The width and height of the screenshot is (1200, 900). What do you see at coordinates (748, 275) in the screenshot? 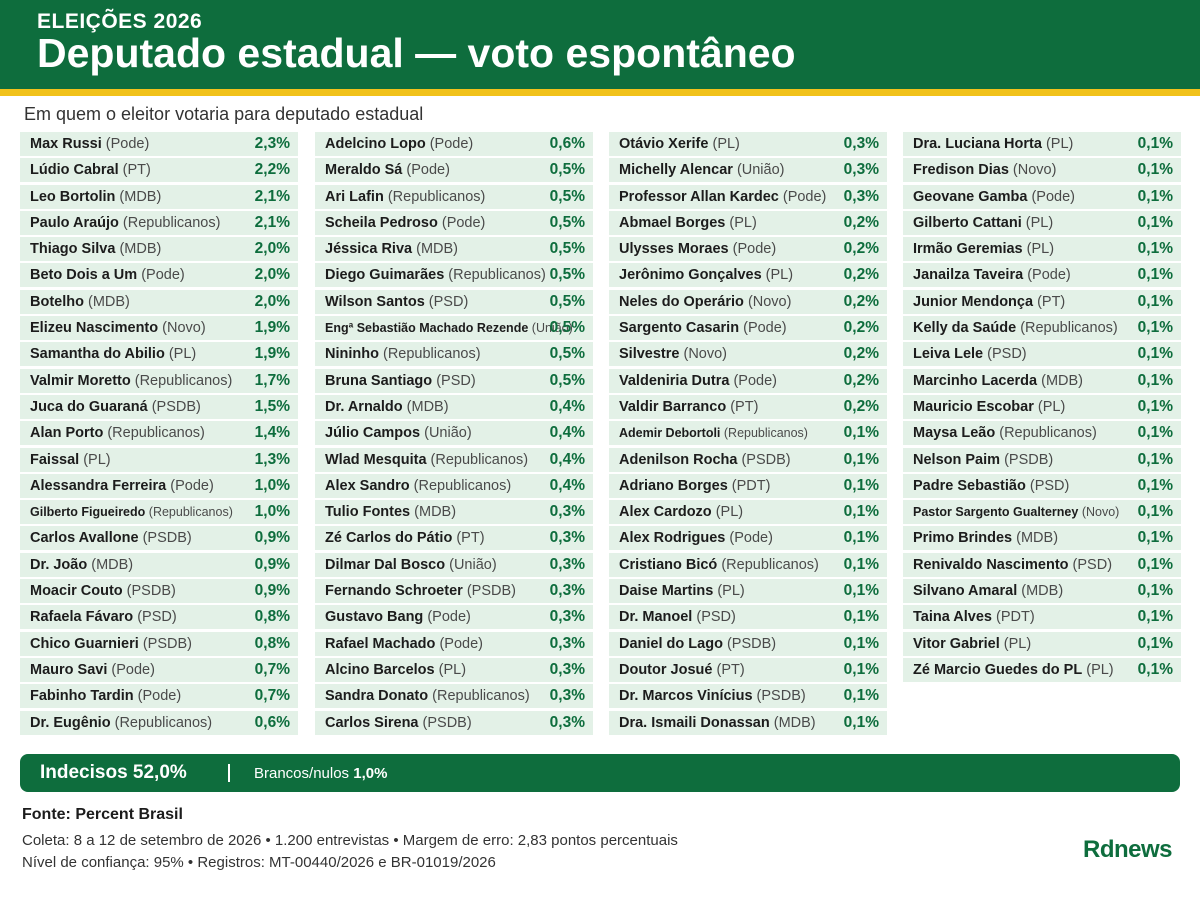
I see `table-row: Jerônimo Gonçalves (PL) 0,2%` at bounding box center [748, 275].